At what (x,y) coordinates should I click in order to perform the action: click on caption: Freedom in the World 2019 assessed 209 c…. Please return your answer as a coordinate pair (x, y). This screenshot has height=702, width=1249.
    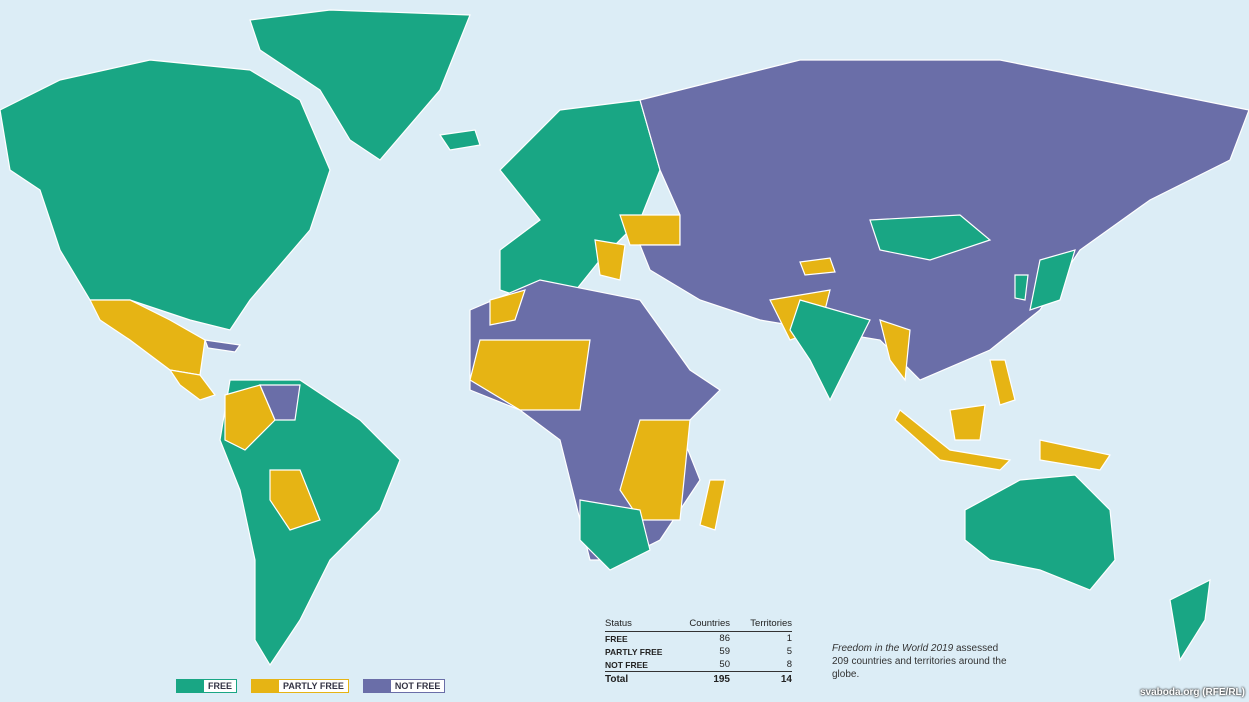
    Looking at the image, I should click on (922, 661).